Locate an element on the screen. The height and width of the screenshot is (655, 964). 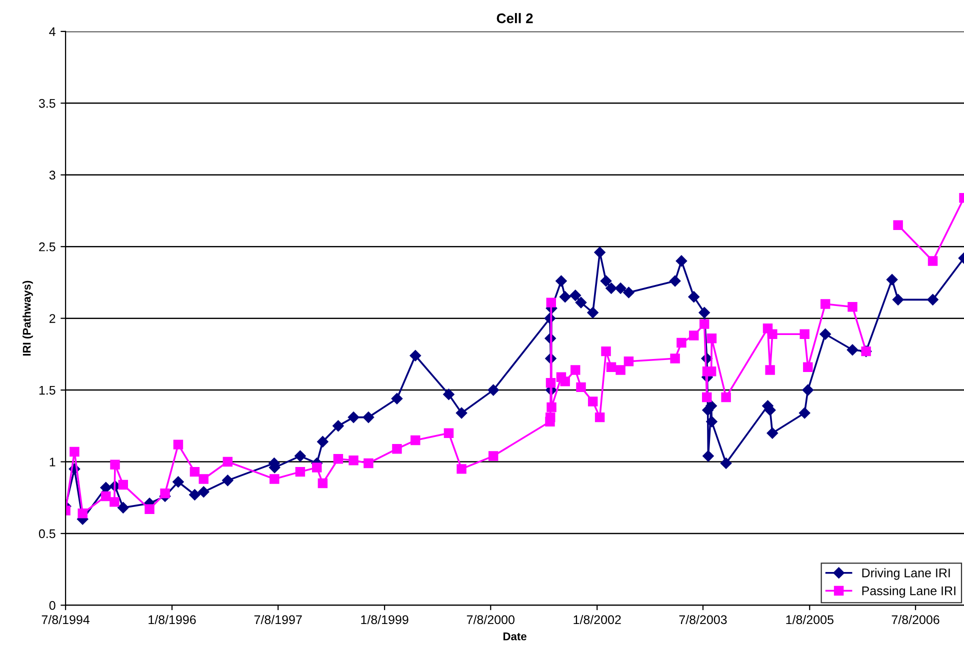
y-axis-title: IRI (Pathways) is located at coordinates (27, 318).